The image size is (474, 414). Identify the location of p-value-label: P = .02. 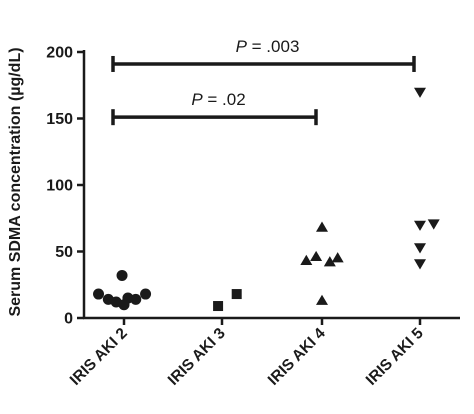
(218, 99).